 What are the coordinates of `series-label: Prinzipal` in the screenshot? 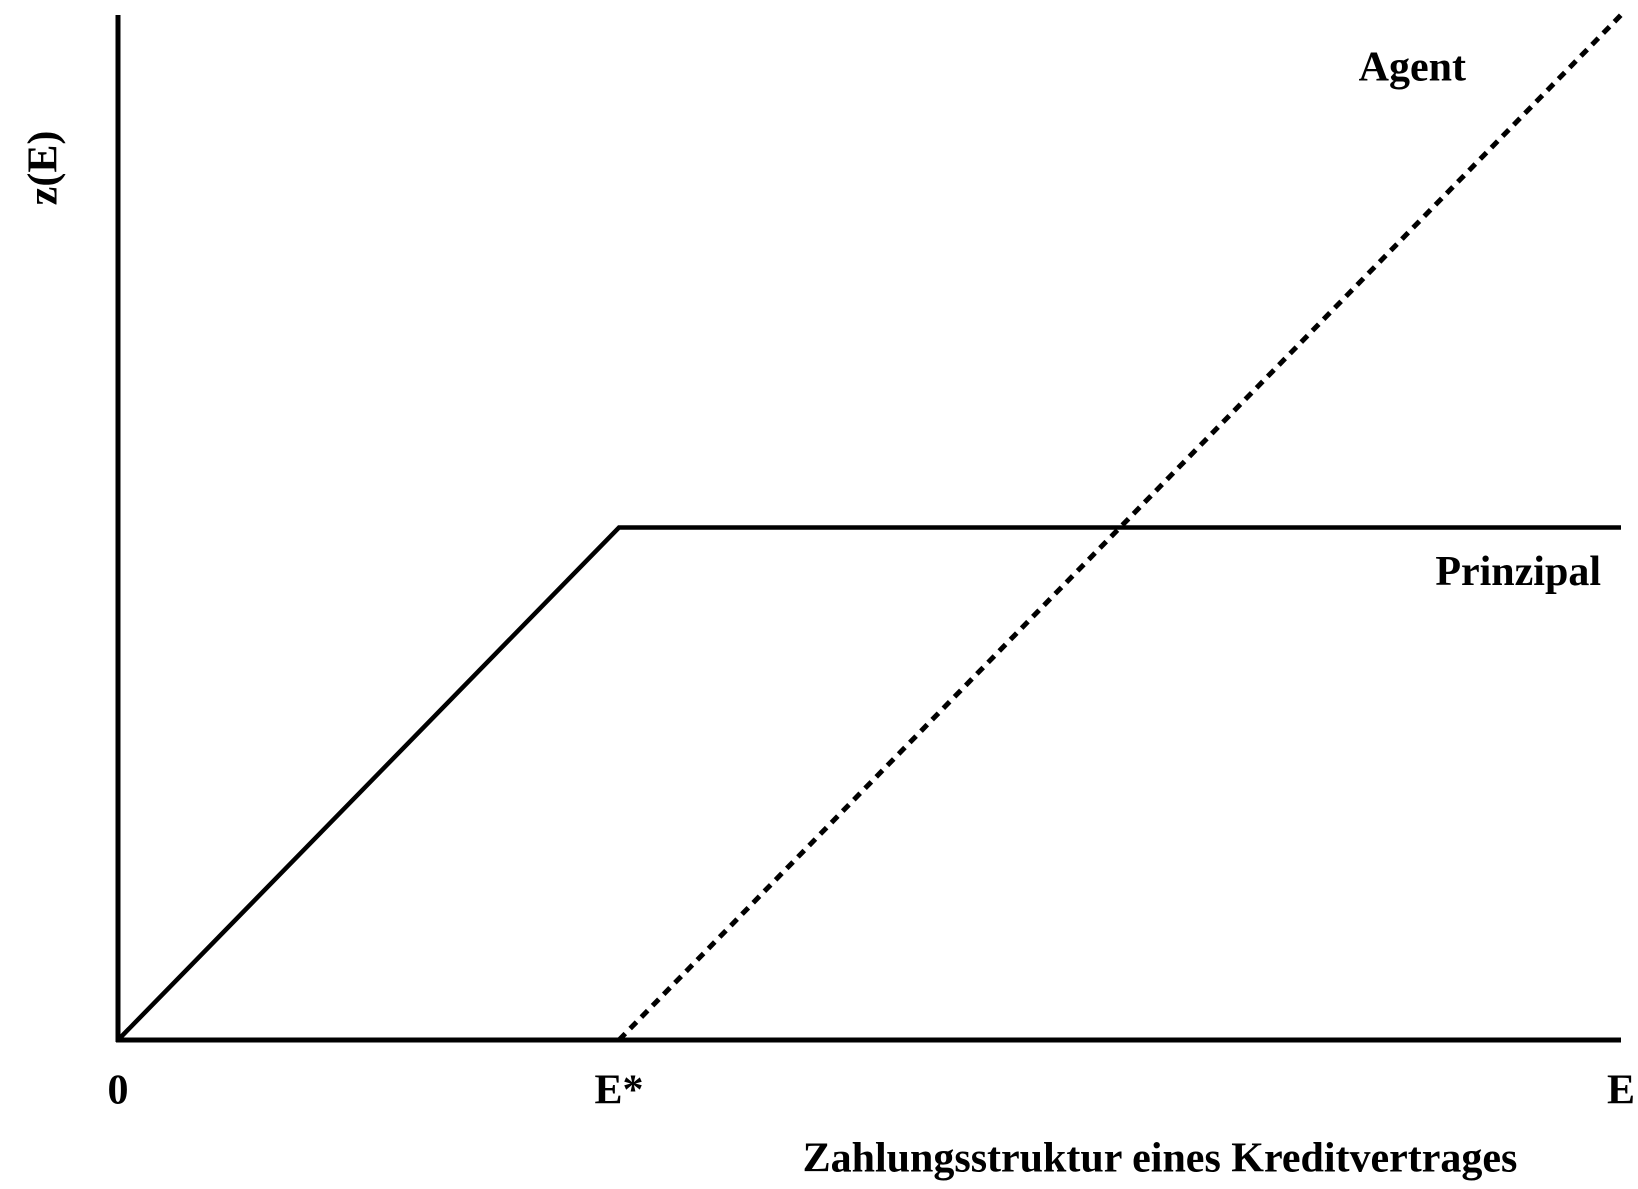 It's located at (1518, 572).